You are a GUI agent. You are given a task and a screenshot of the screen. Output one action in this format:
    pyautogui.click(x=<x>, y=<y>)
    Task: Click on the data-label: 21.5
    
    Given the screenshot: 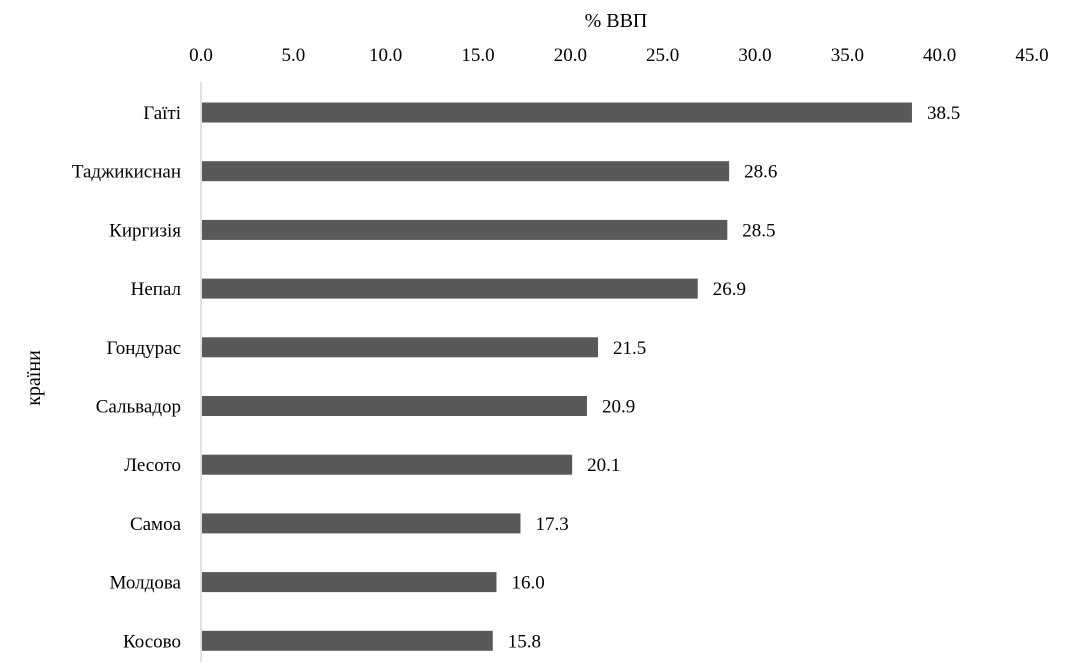 What is the action you would take?
    pyautogui.click(x=629, y=348)
    